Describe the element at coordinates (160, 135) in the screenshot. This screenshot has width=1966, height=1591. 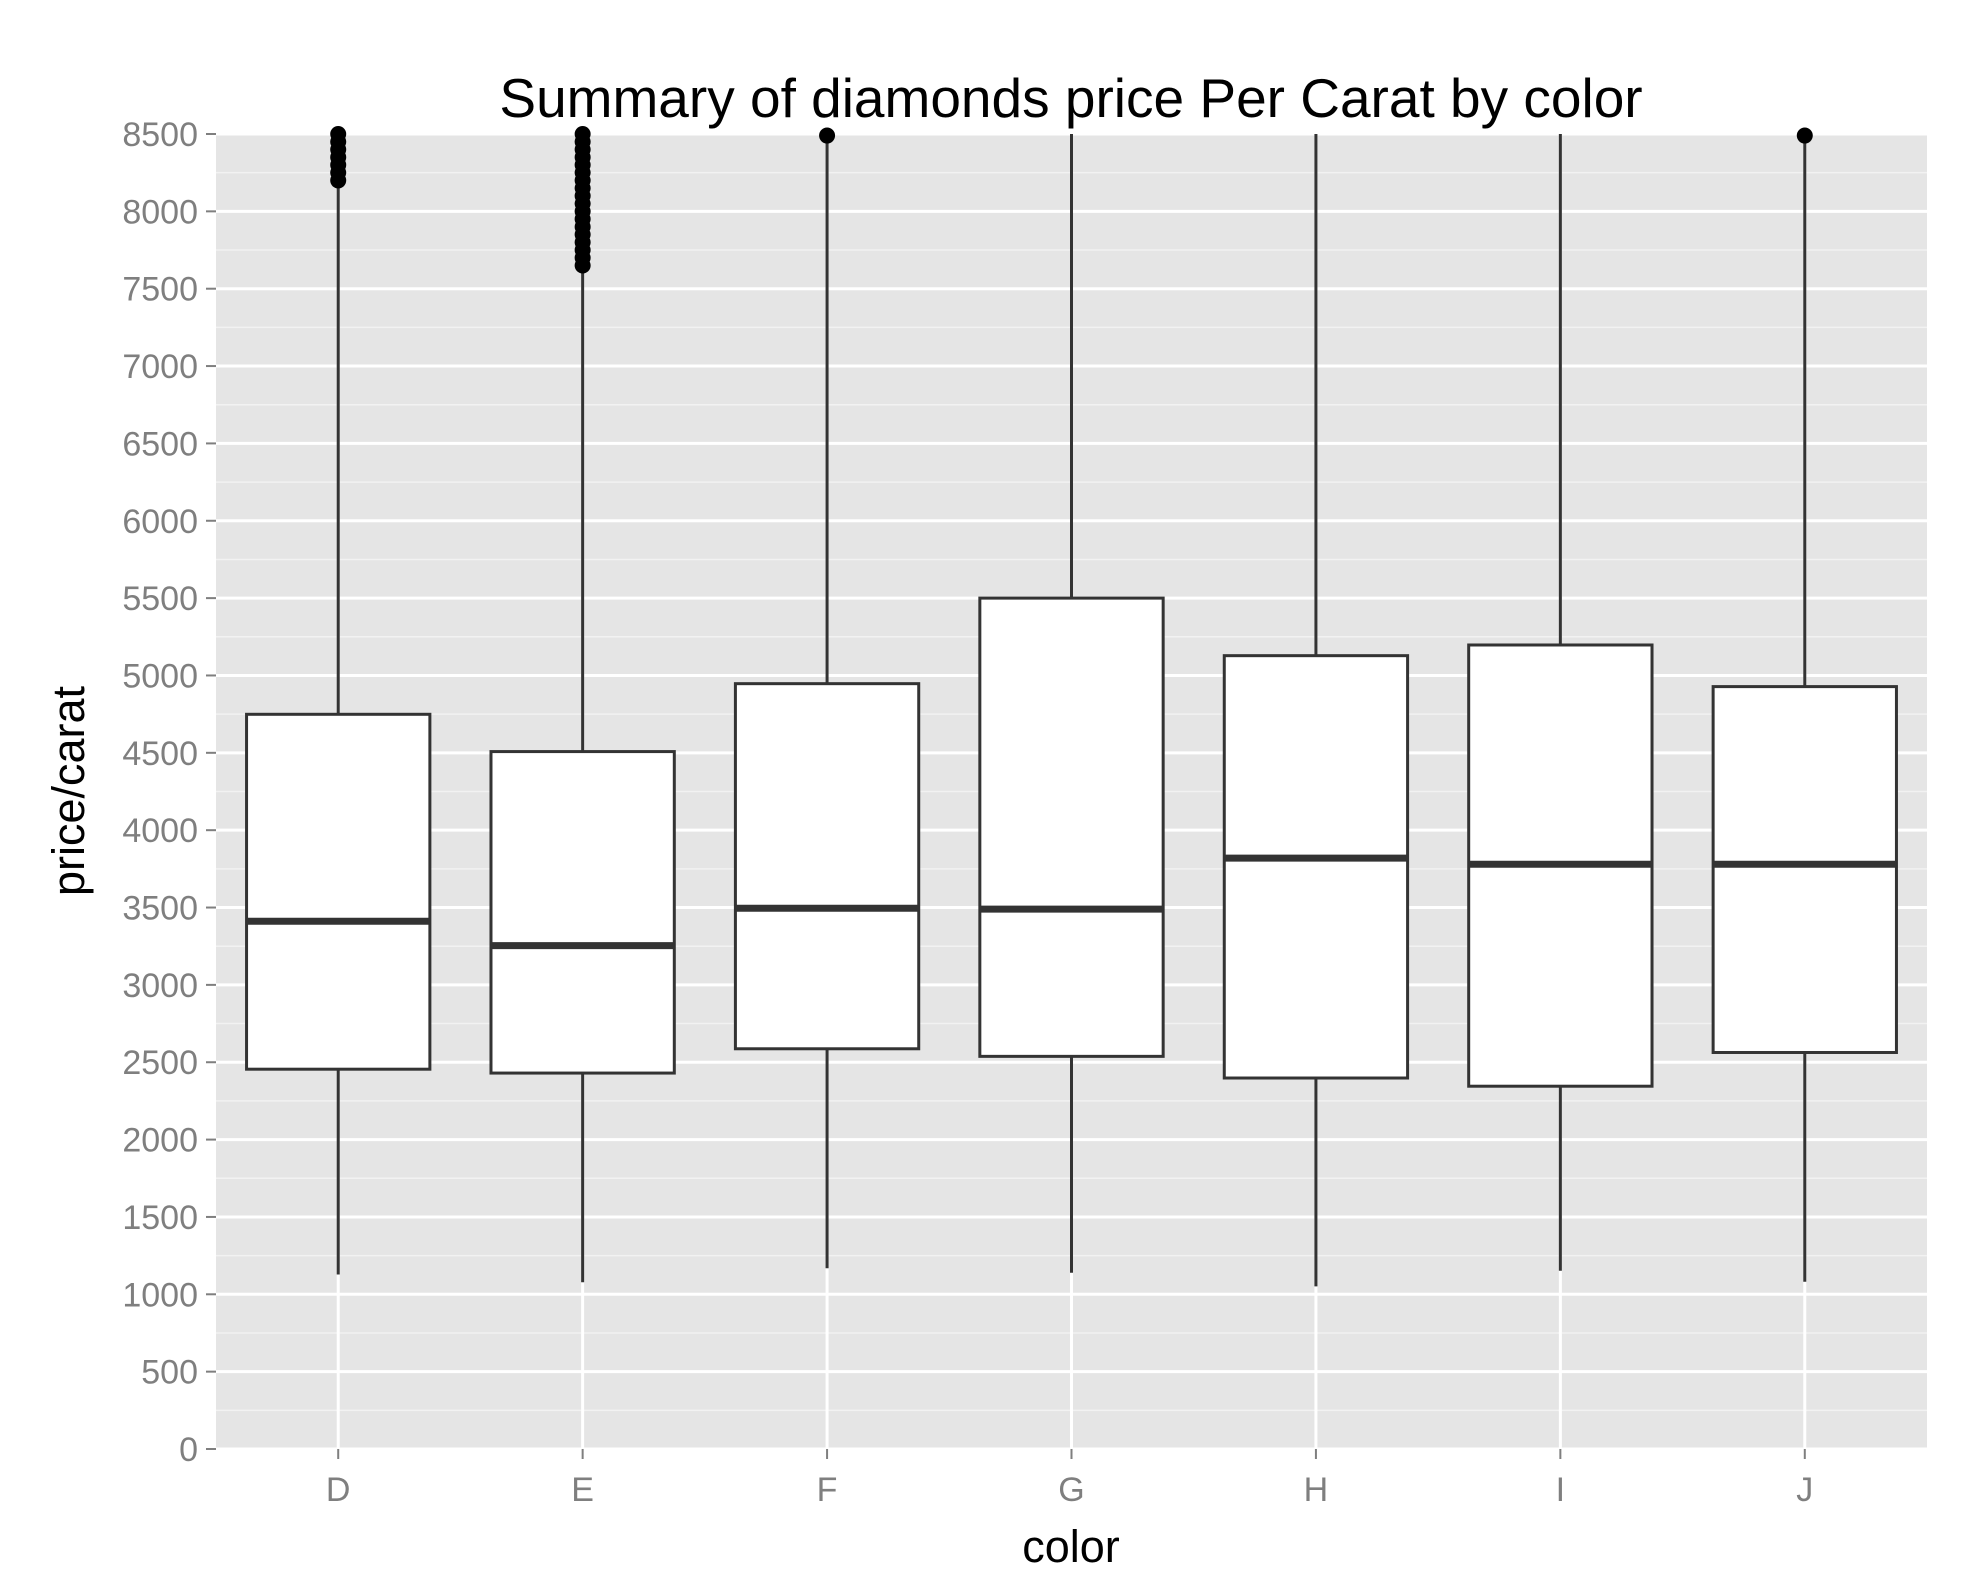
I see `y-tick-label: 8500` at that location.